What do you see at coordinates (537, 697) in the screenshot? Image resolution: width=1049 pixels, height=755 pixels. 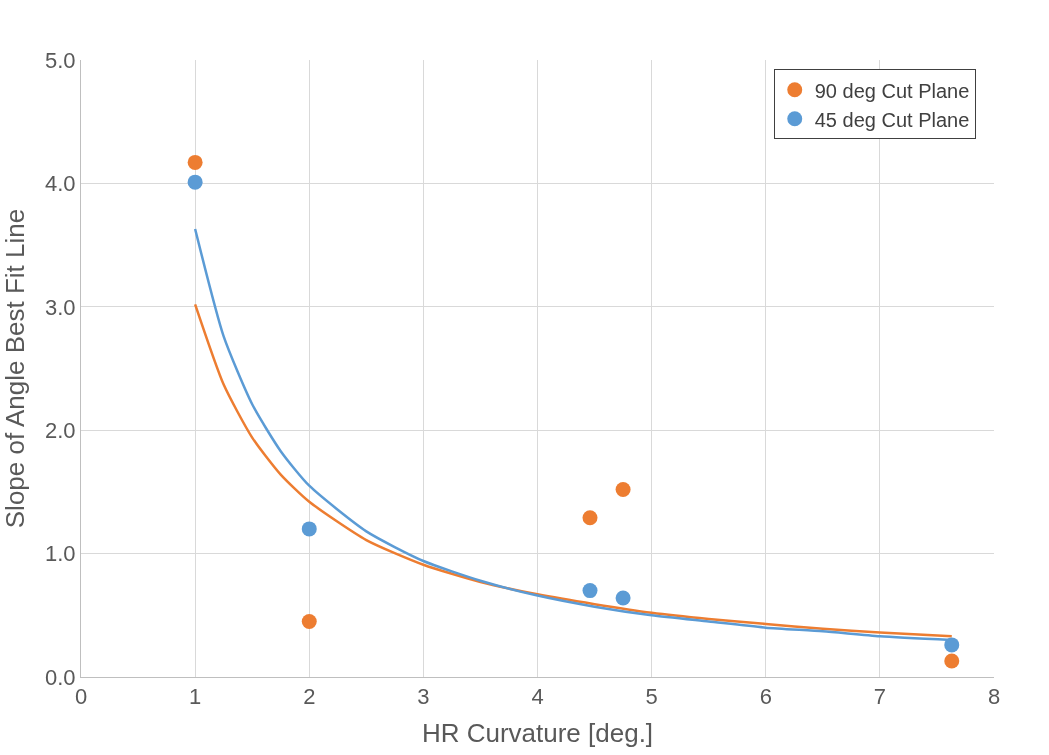 I see `x-tick-label: 4` at bounding box center [537, 697].